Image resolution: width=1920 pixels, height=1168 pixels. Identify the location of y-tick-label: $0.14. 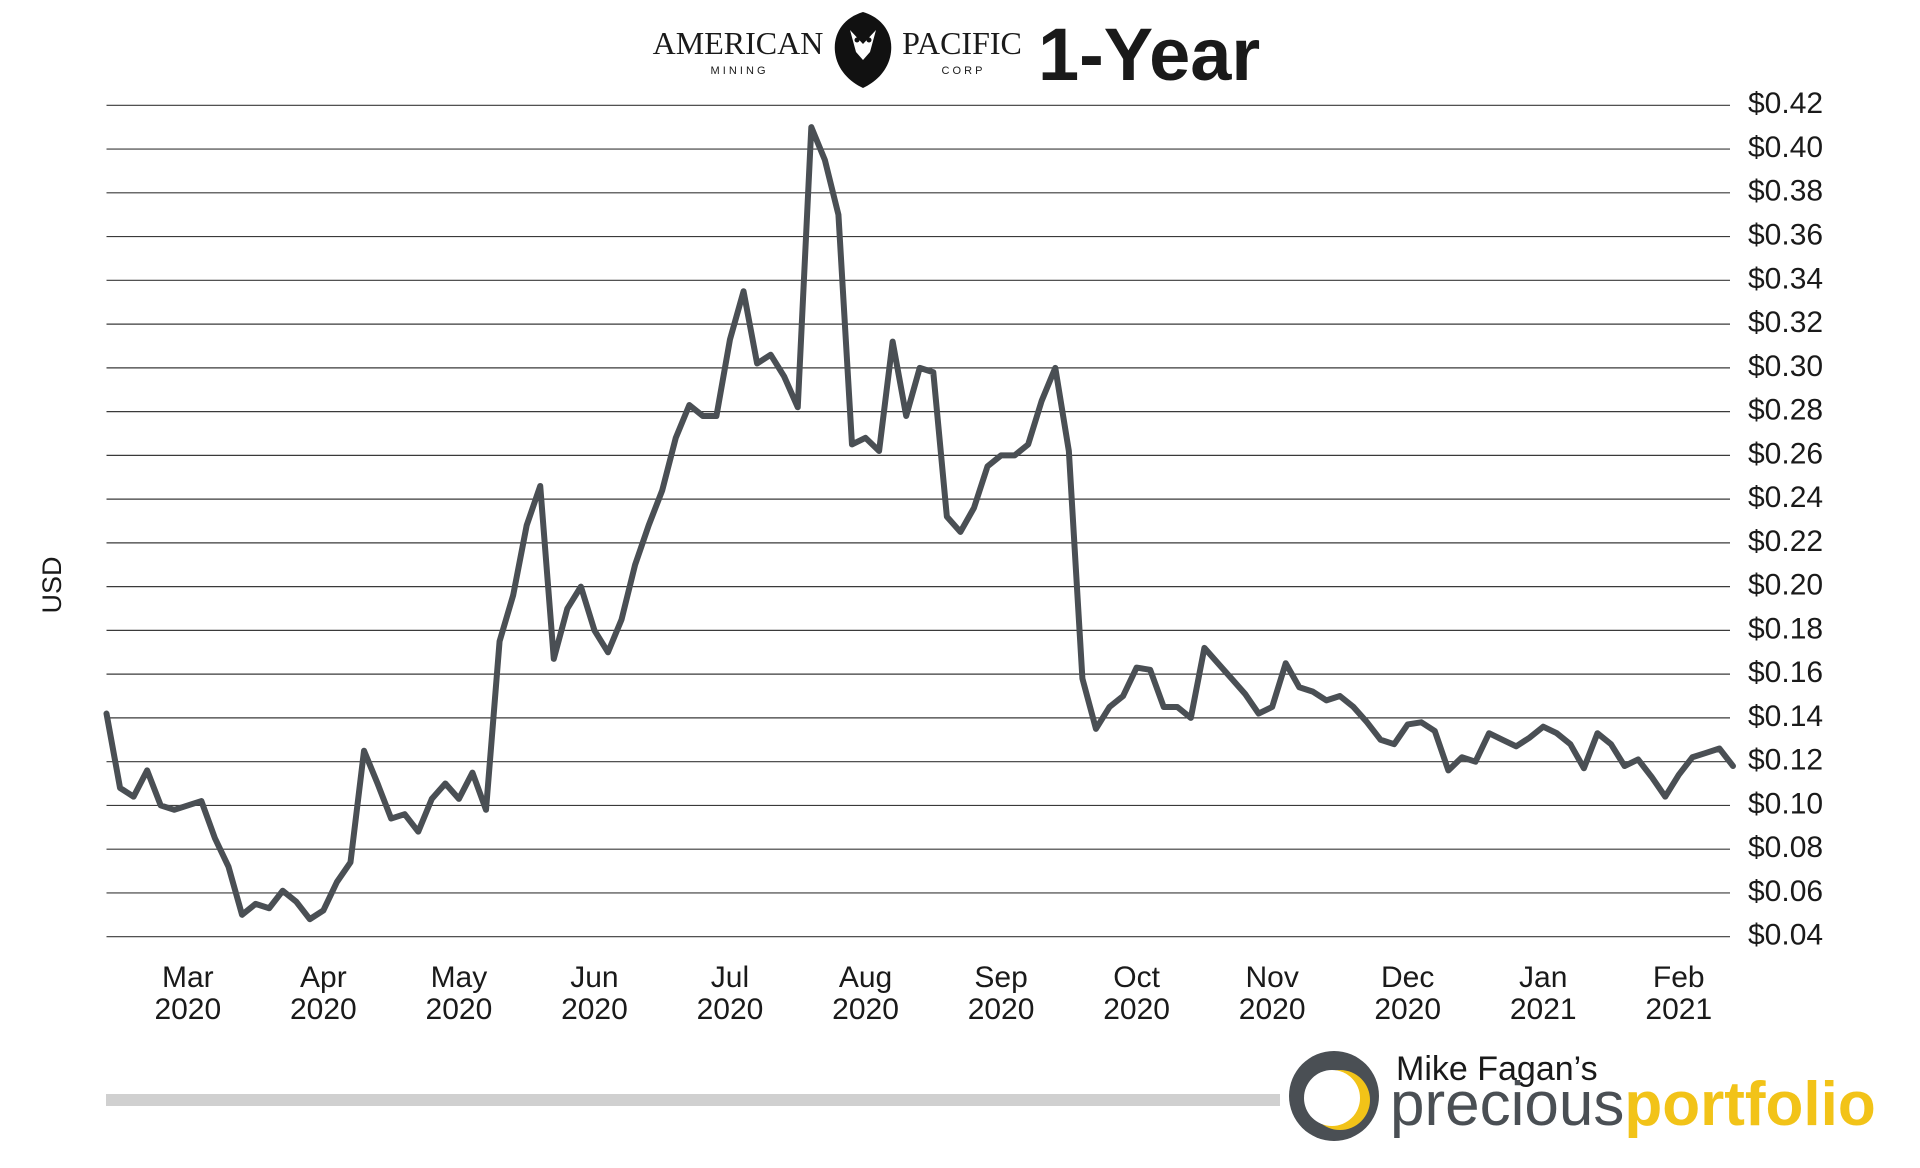
(1785, 716).